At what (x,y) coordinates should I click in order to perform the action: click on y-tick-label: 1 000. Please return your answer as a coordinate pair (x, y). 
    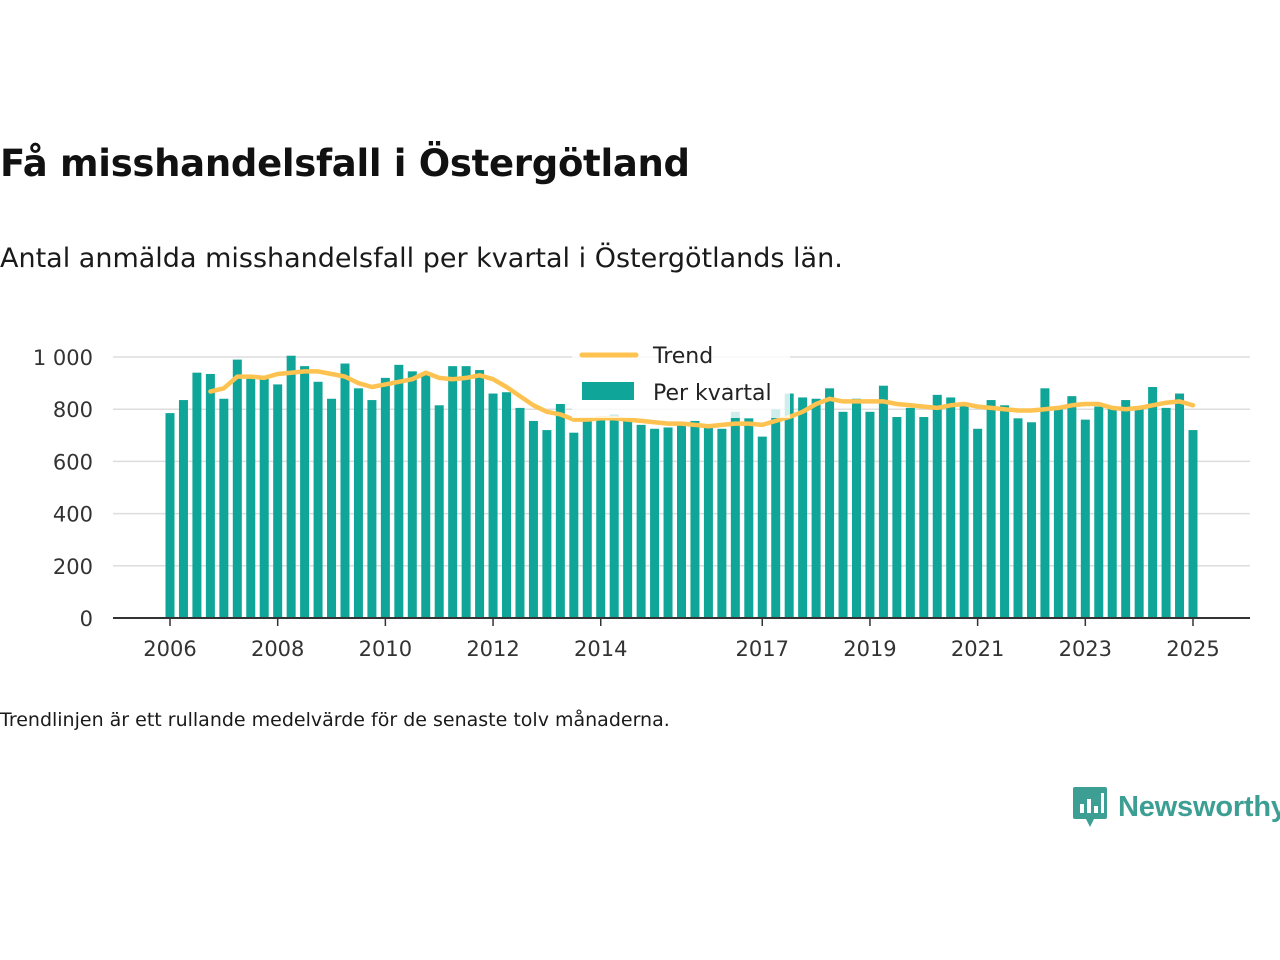
    Looking at the image, I should click on (63, 358).